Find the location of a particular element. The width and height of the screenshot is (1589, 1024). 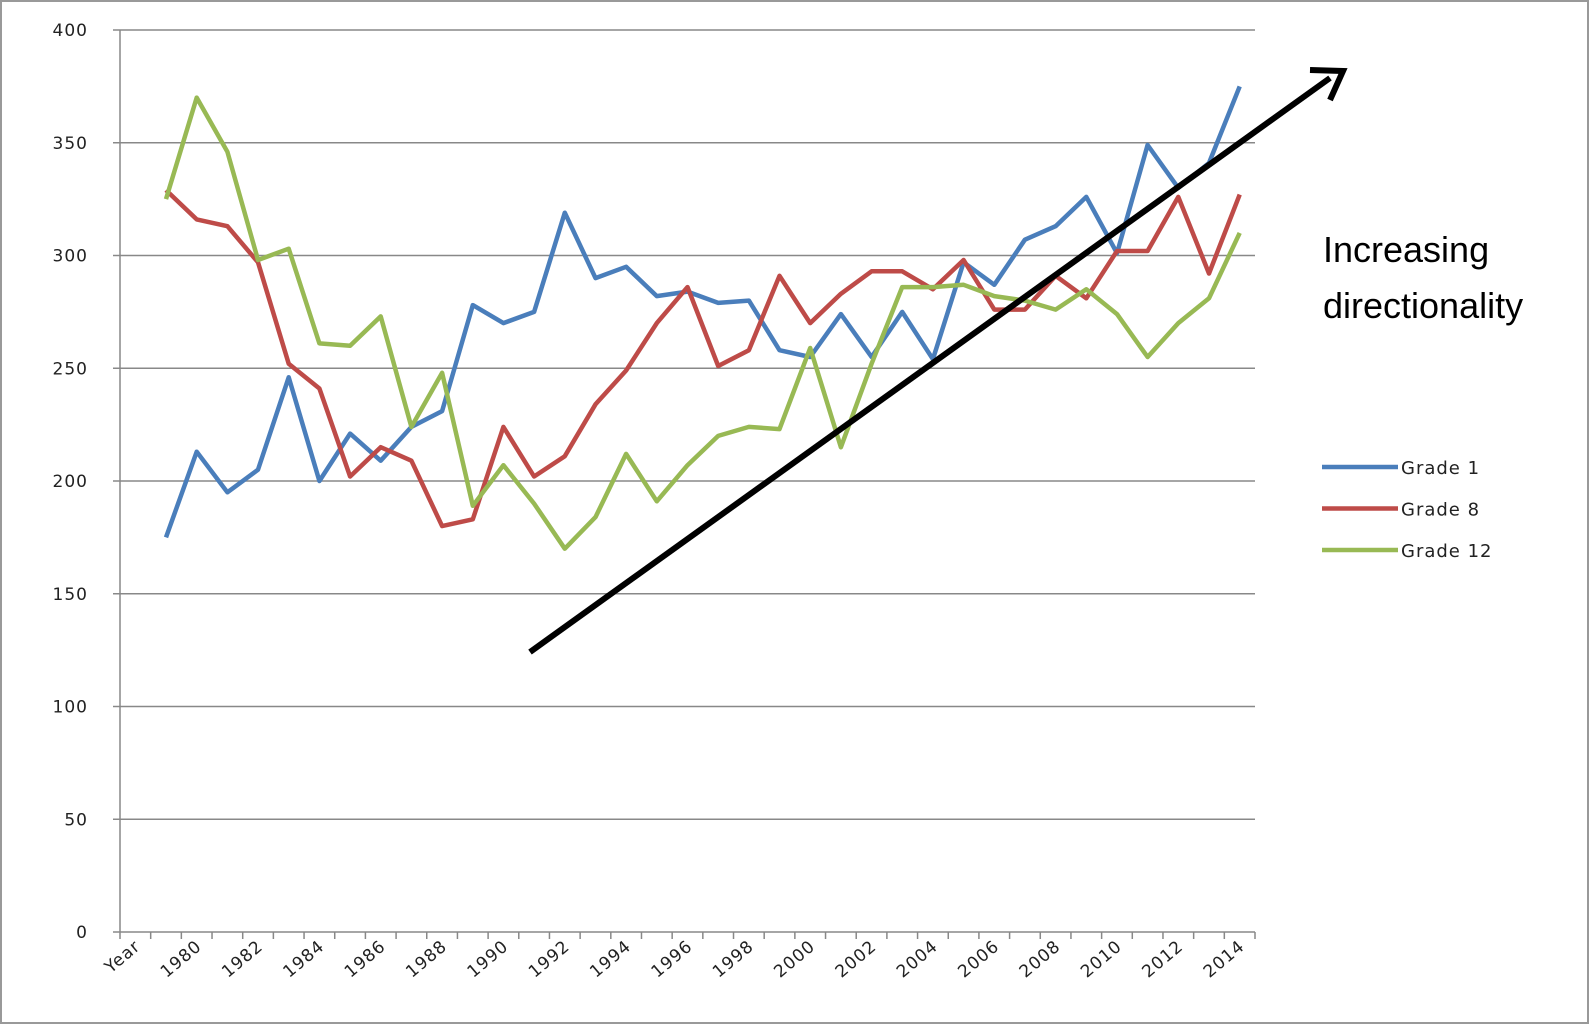

annotation: directionality is located at coordinates (1423, 305).